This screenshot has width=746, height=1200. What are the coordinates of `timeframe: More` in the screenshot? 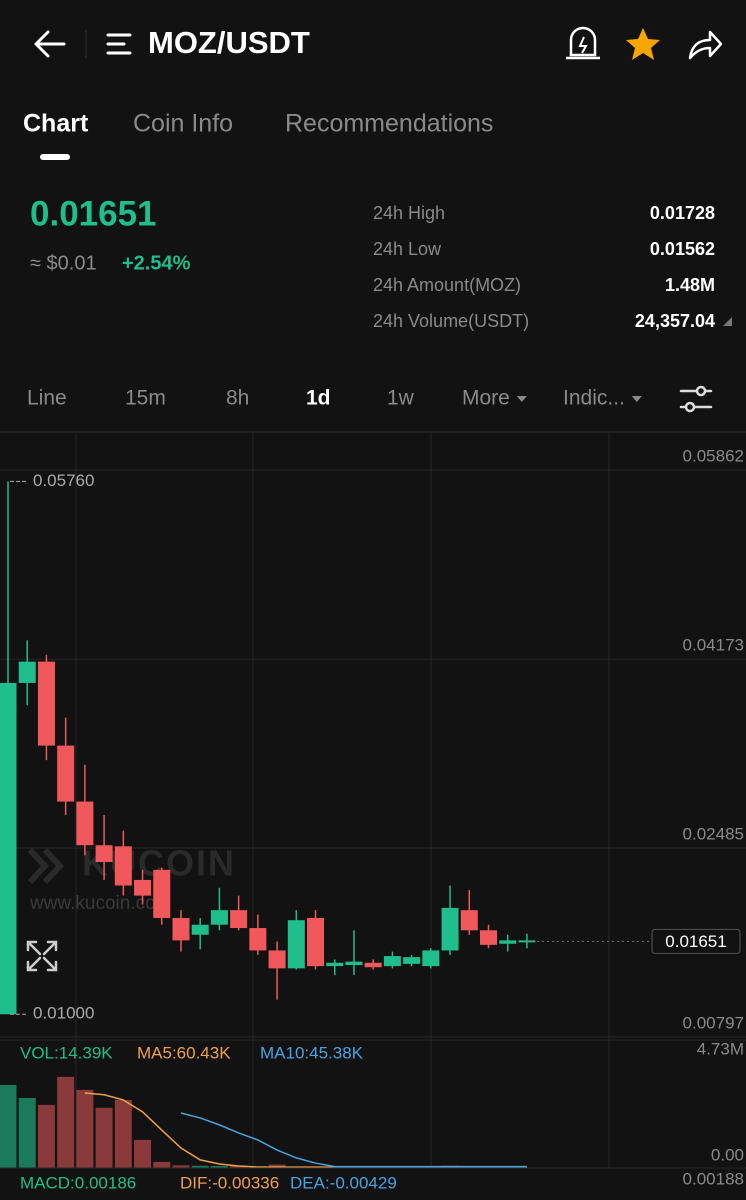 It's located at (486, 398).